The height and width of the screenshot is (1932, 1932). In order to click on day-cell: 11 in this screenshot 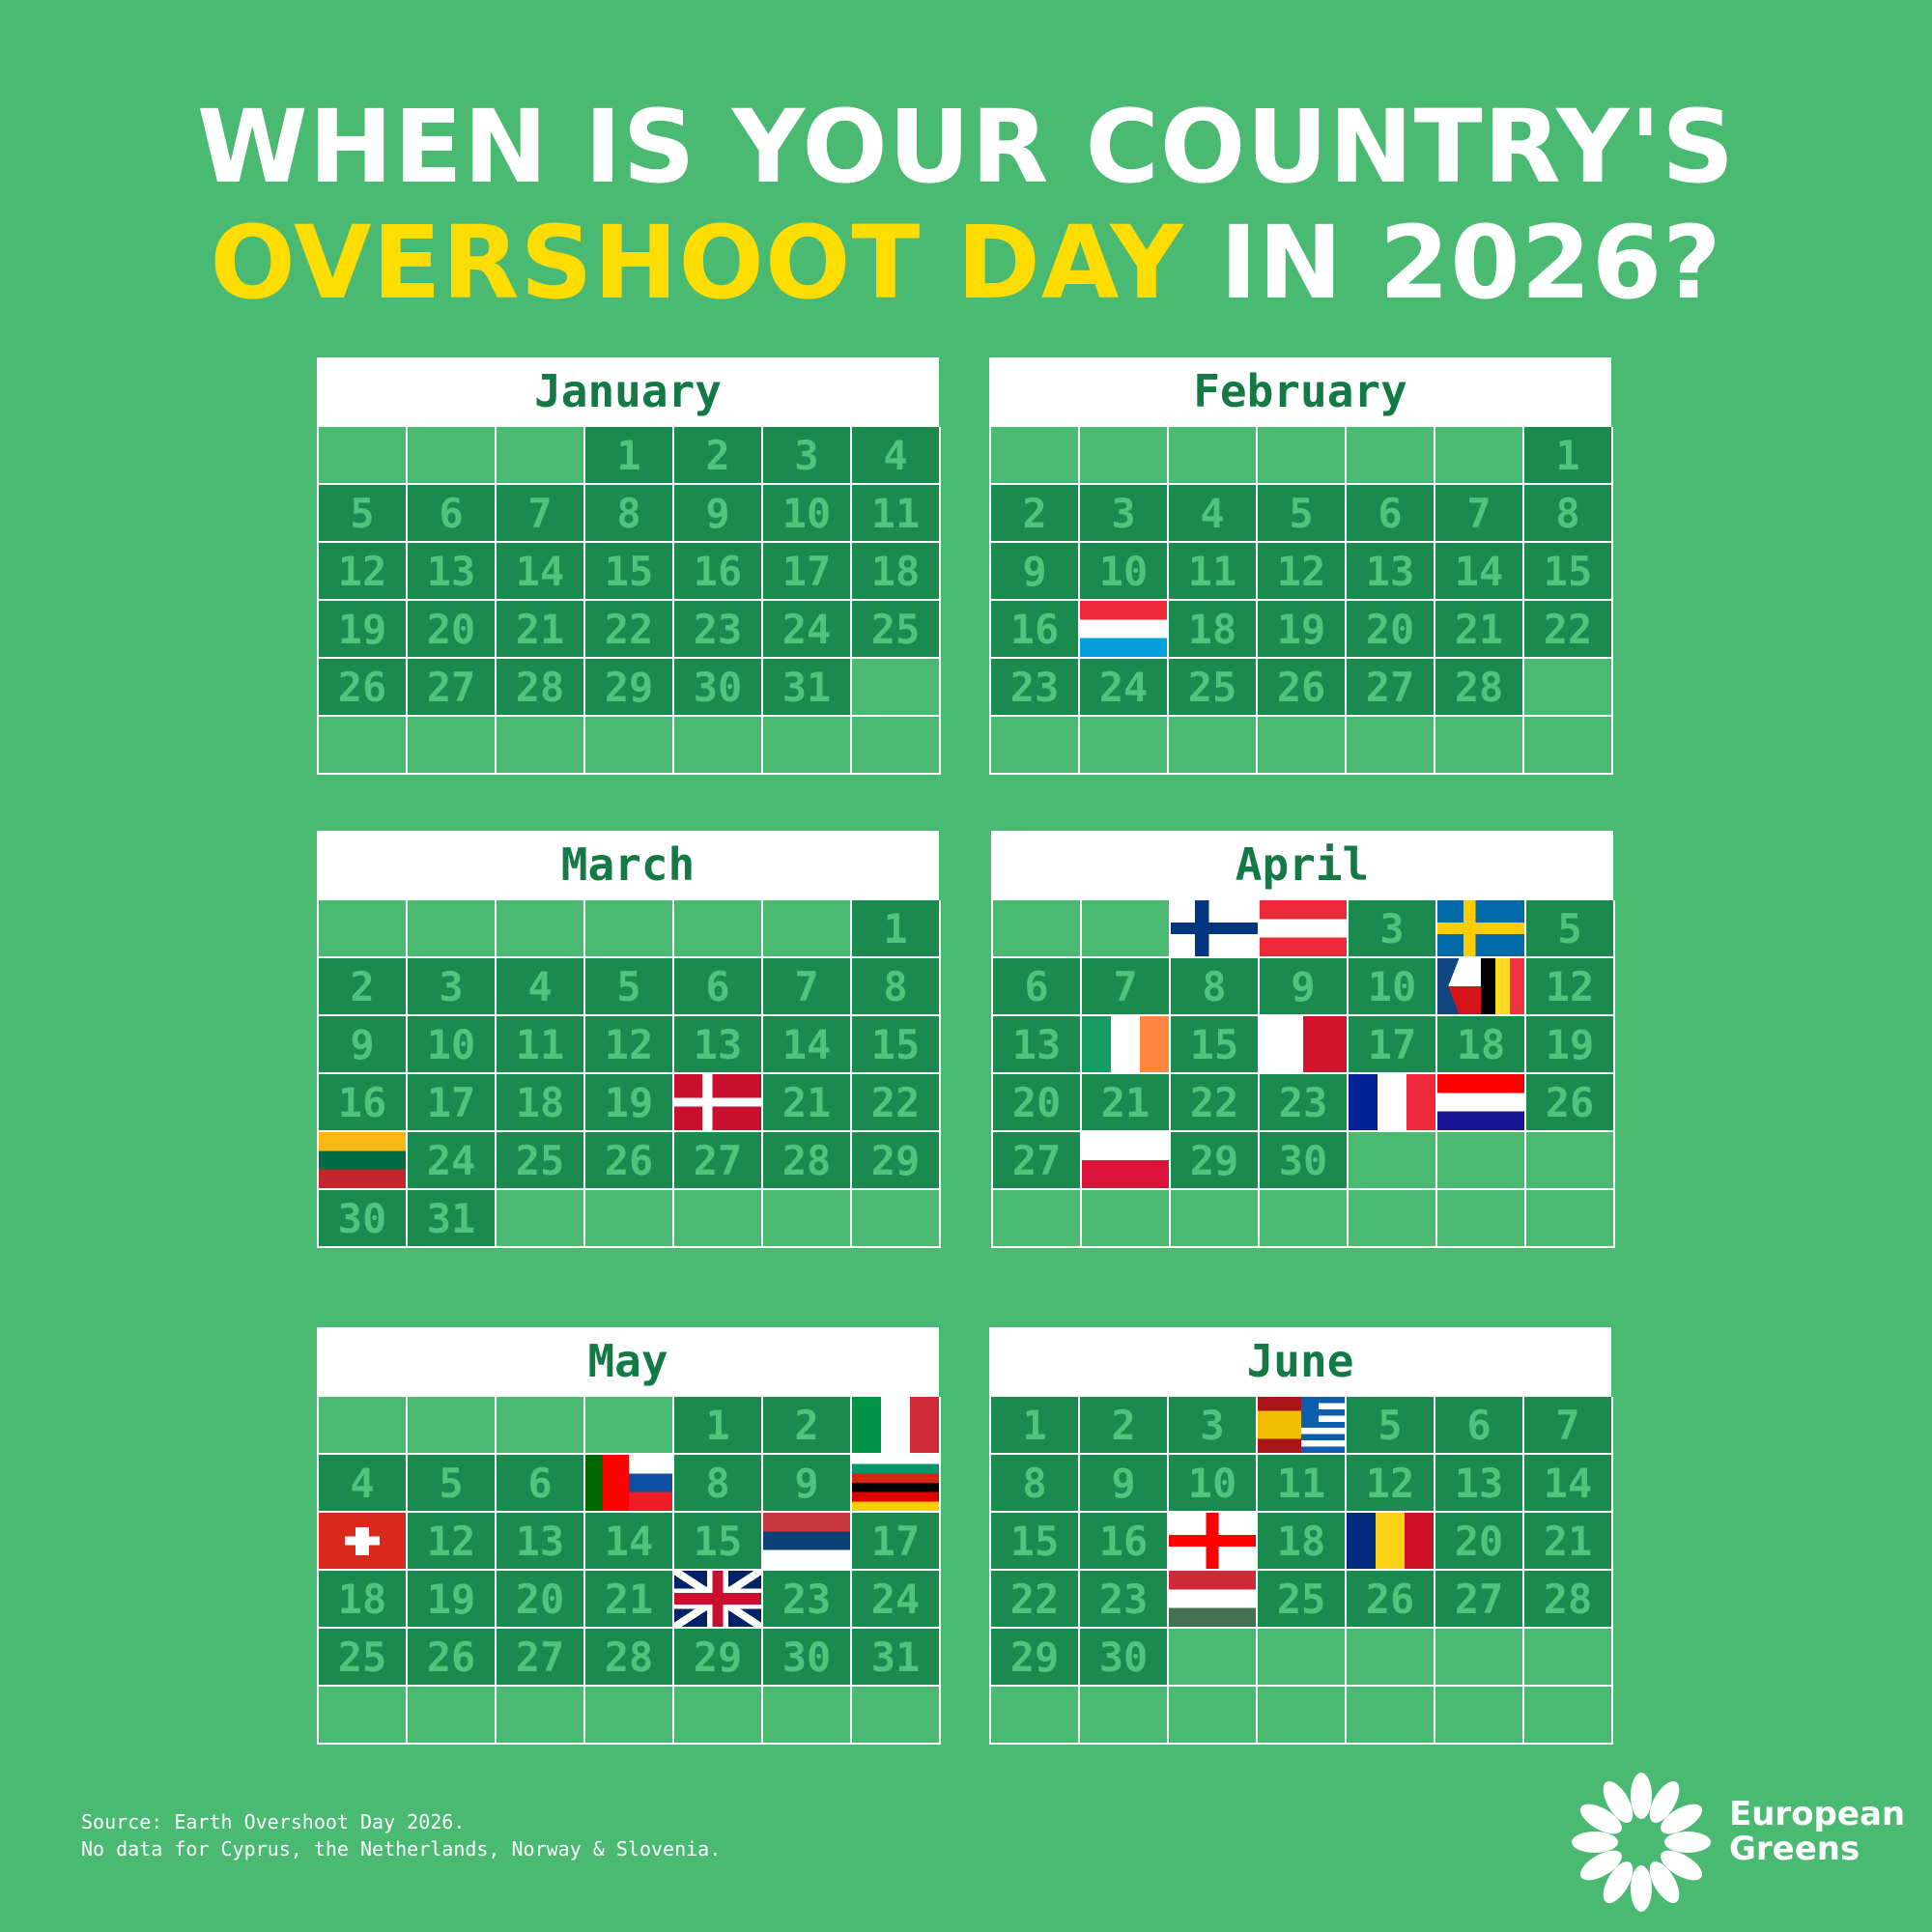, I will do `click(1302, 1484)`.